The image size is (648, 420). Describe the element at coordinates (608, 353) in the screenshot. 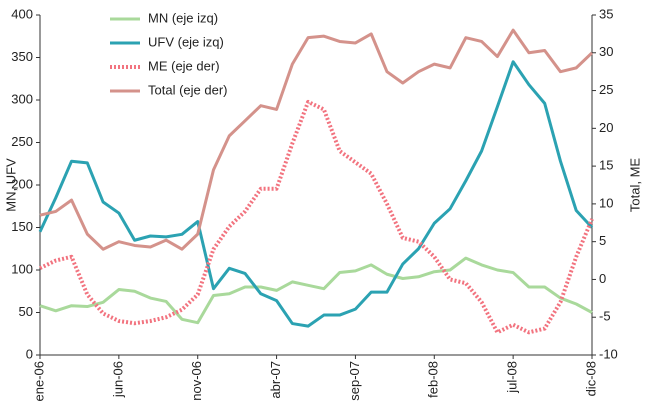

I see `y2-tick-label: -10` at that location.